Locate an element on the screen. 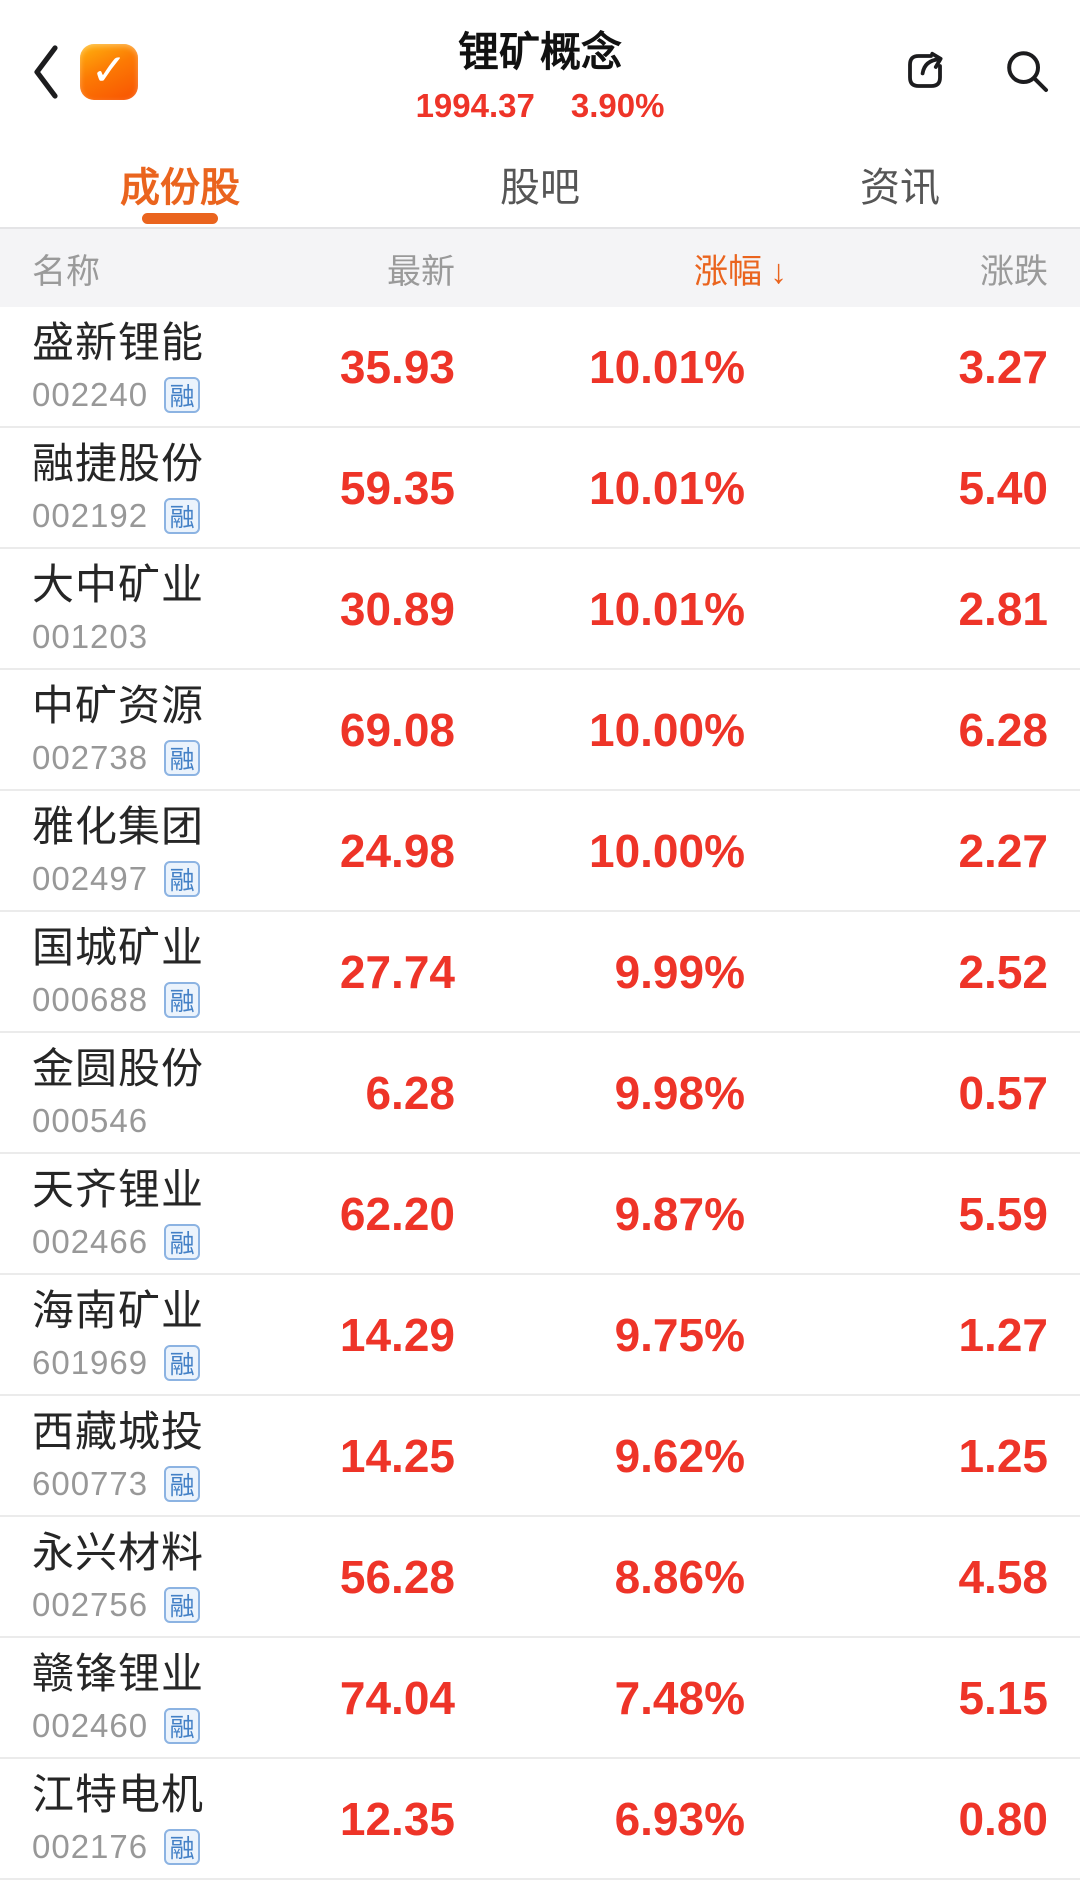 This screenshot has width=1080, height=1880. index-value: 1994.37 is located at coordinates (475, 106).